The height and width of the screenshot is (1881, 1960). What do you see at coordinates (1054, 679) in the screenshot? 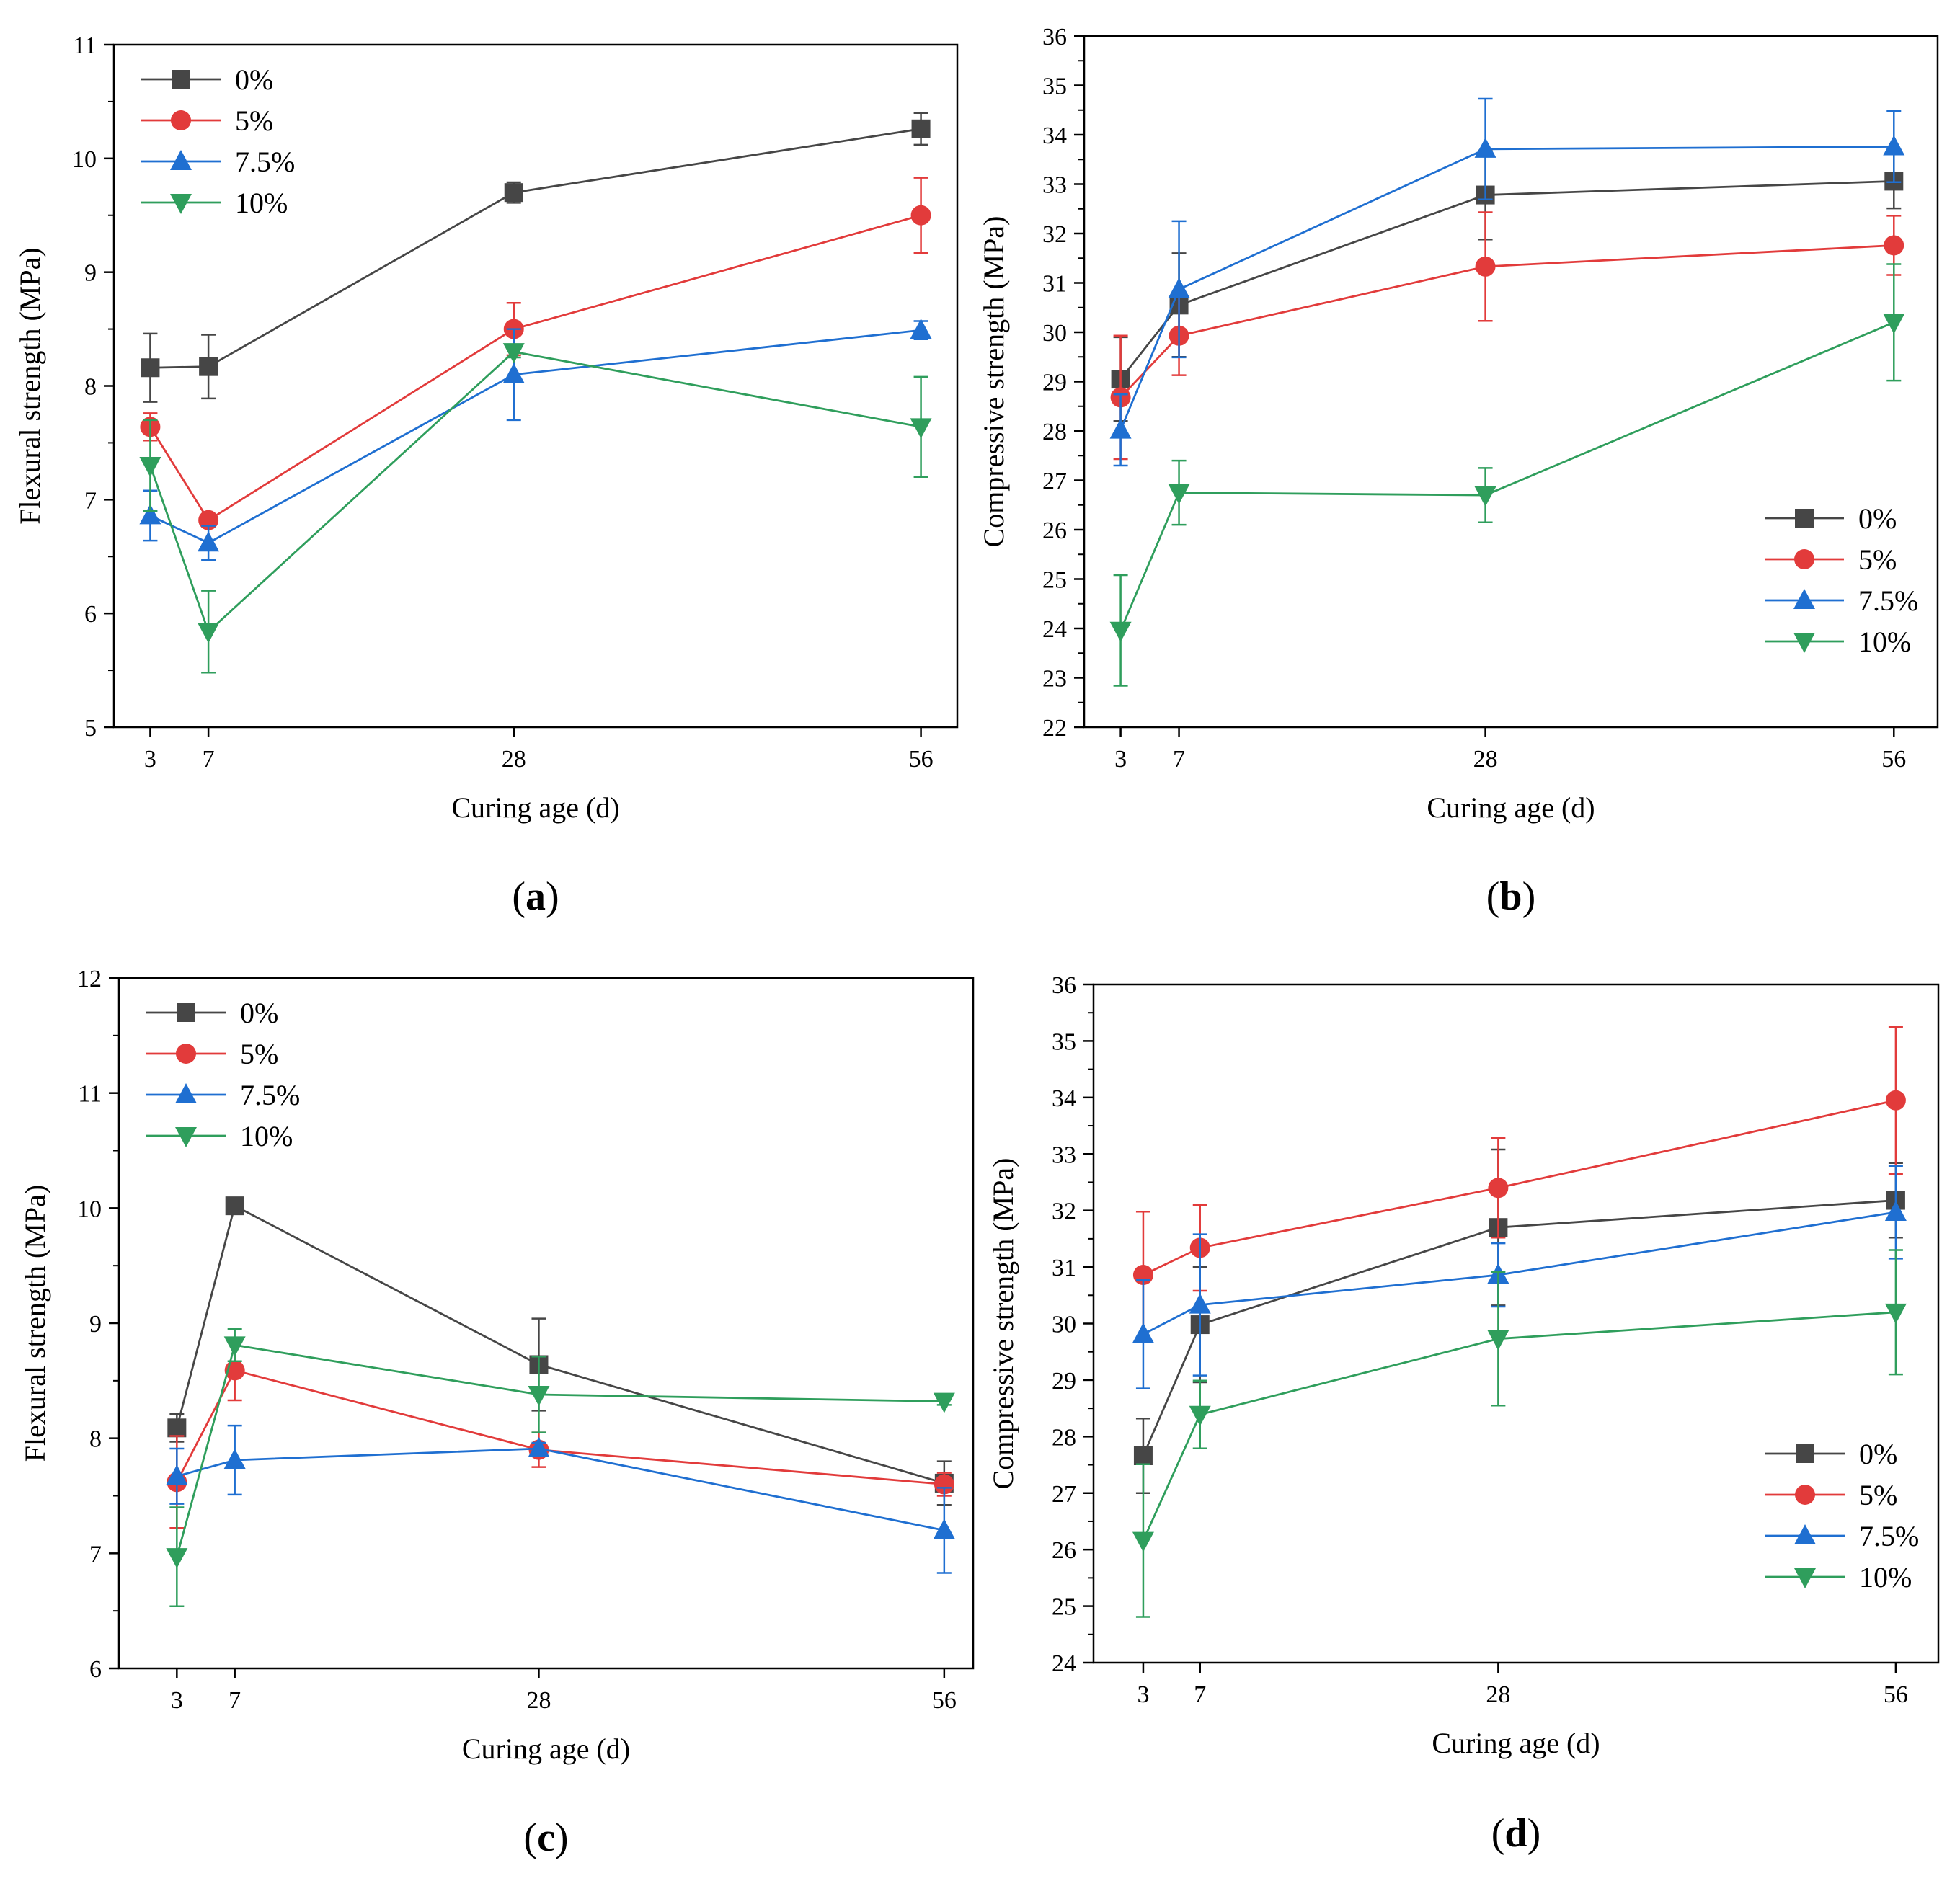
I see `y-tick-label: 23` at bounding box center [1054, 679].